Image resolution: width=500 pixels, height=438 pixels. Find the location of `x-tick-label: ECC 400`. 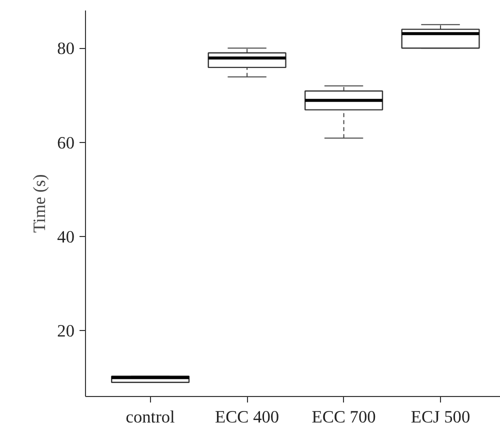

x-tick-label: ECC 400 is located at coordinates (247, 417).